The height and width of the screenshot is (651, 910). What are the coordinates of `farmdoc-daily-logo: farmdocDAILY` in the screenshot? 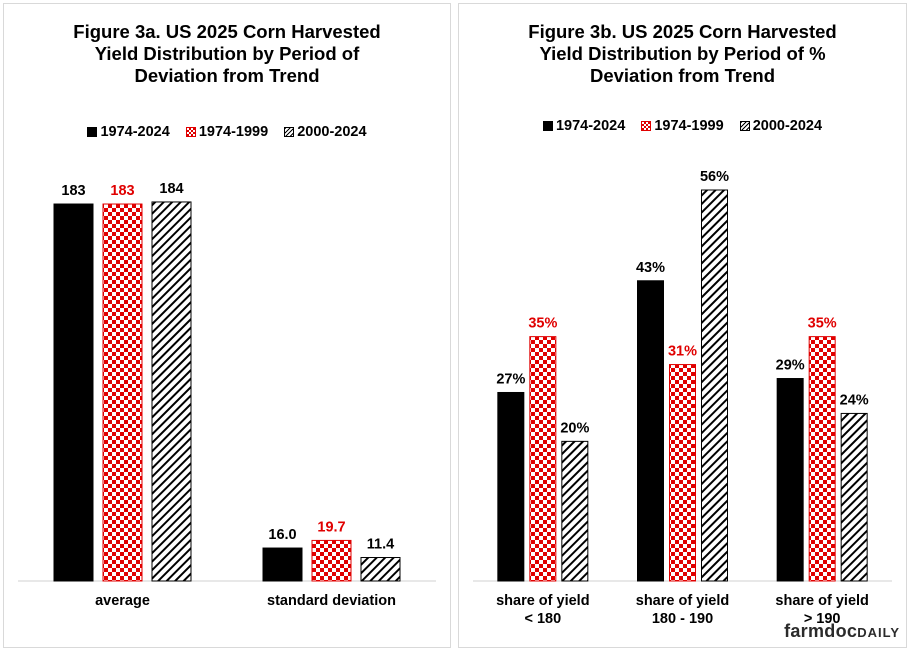 It's located at (842, 631).